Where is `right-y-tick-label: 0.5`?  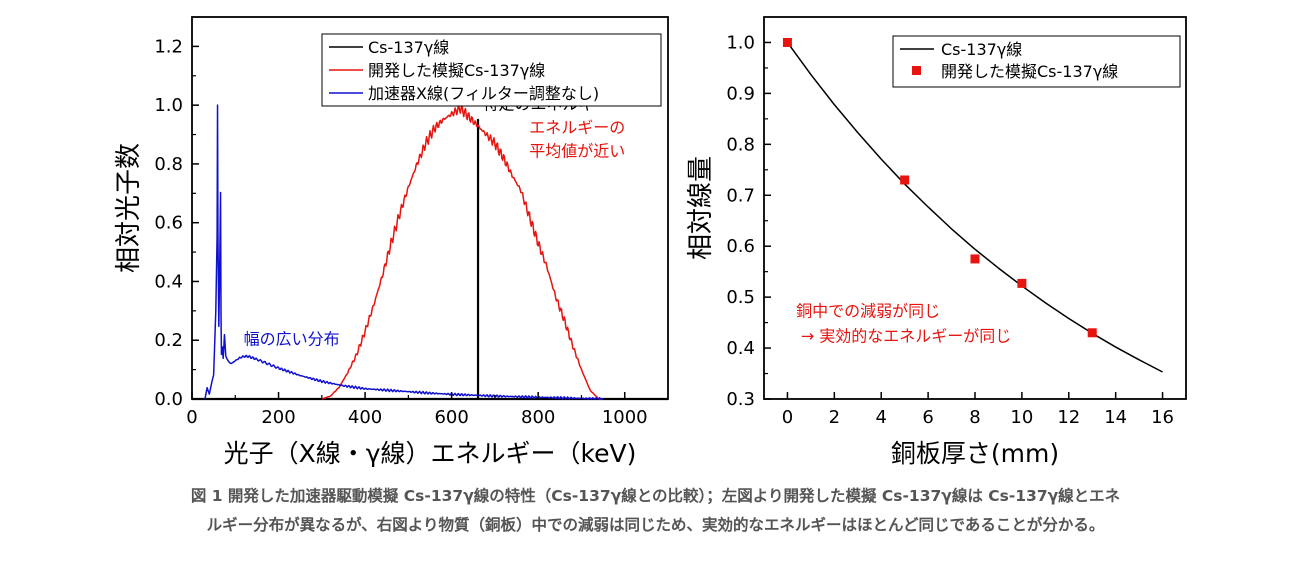 right-y-tick-label: 0.5 is located at coordinates (740, 297).